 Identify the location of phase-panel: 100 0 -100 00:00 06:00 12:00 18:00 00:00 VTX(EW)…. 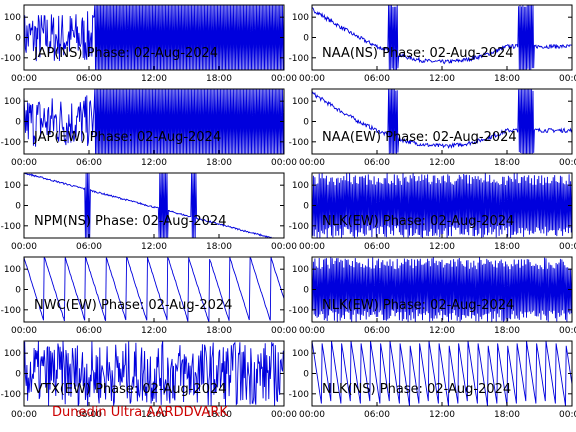
(149, 380).